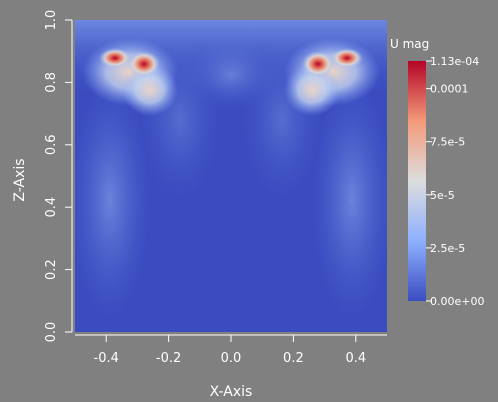 Image resolution: width=498 pixels, height=402 pixels. What do you see at coordinates (51, 144) in the screenshot?
I see `z-tick-label: 0.6` at bounding box center [51, 144].